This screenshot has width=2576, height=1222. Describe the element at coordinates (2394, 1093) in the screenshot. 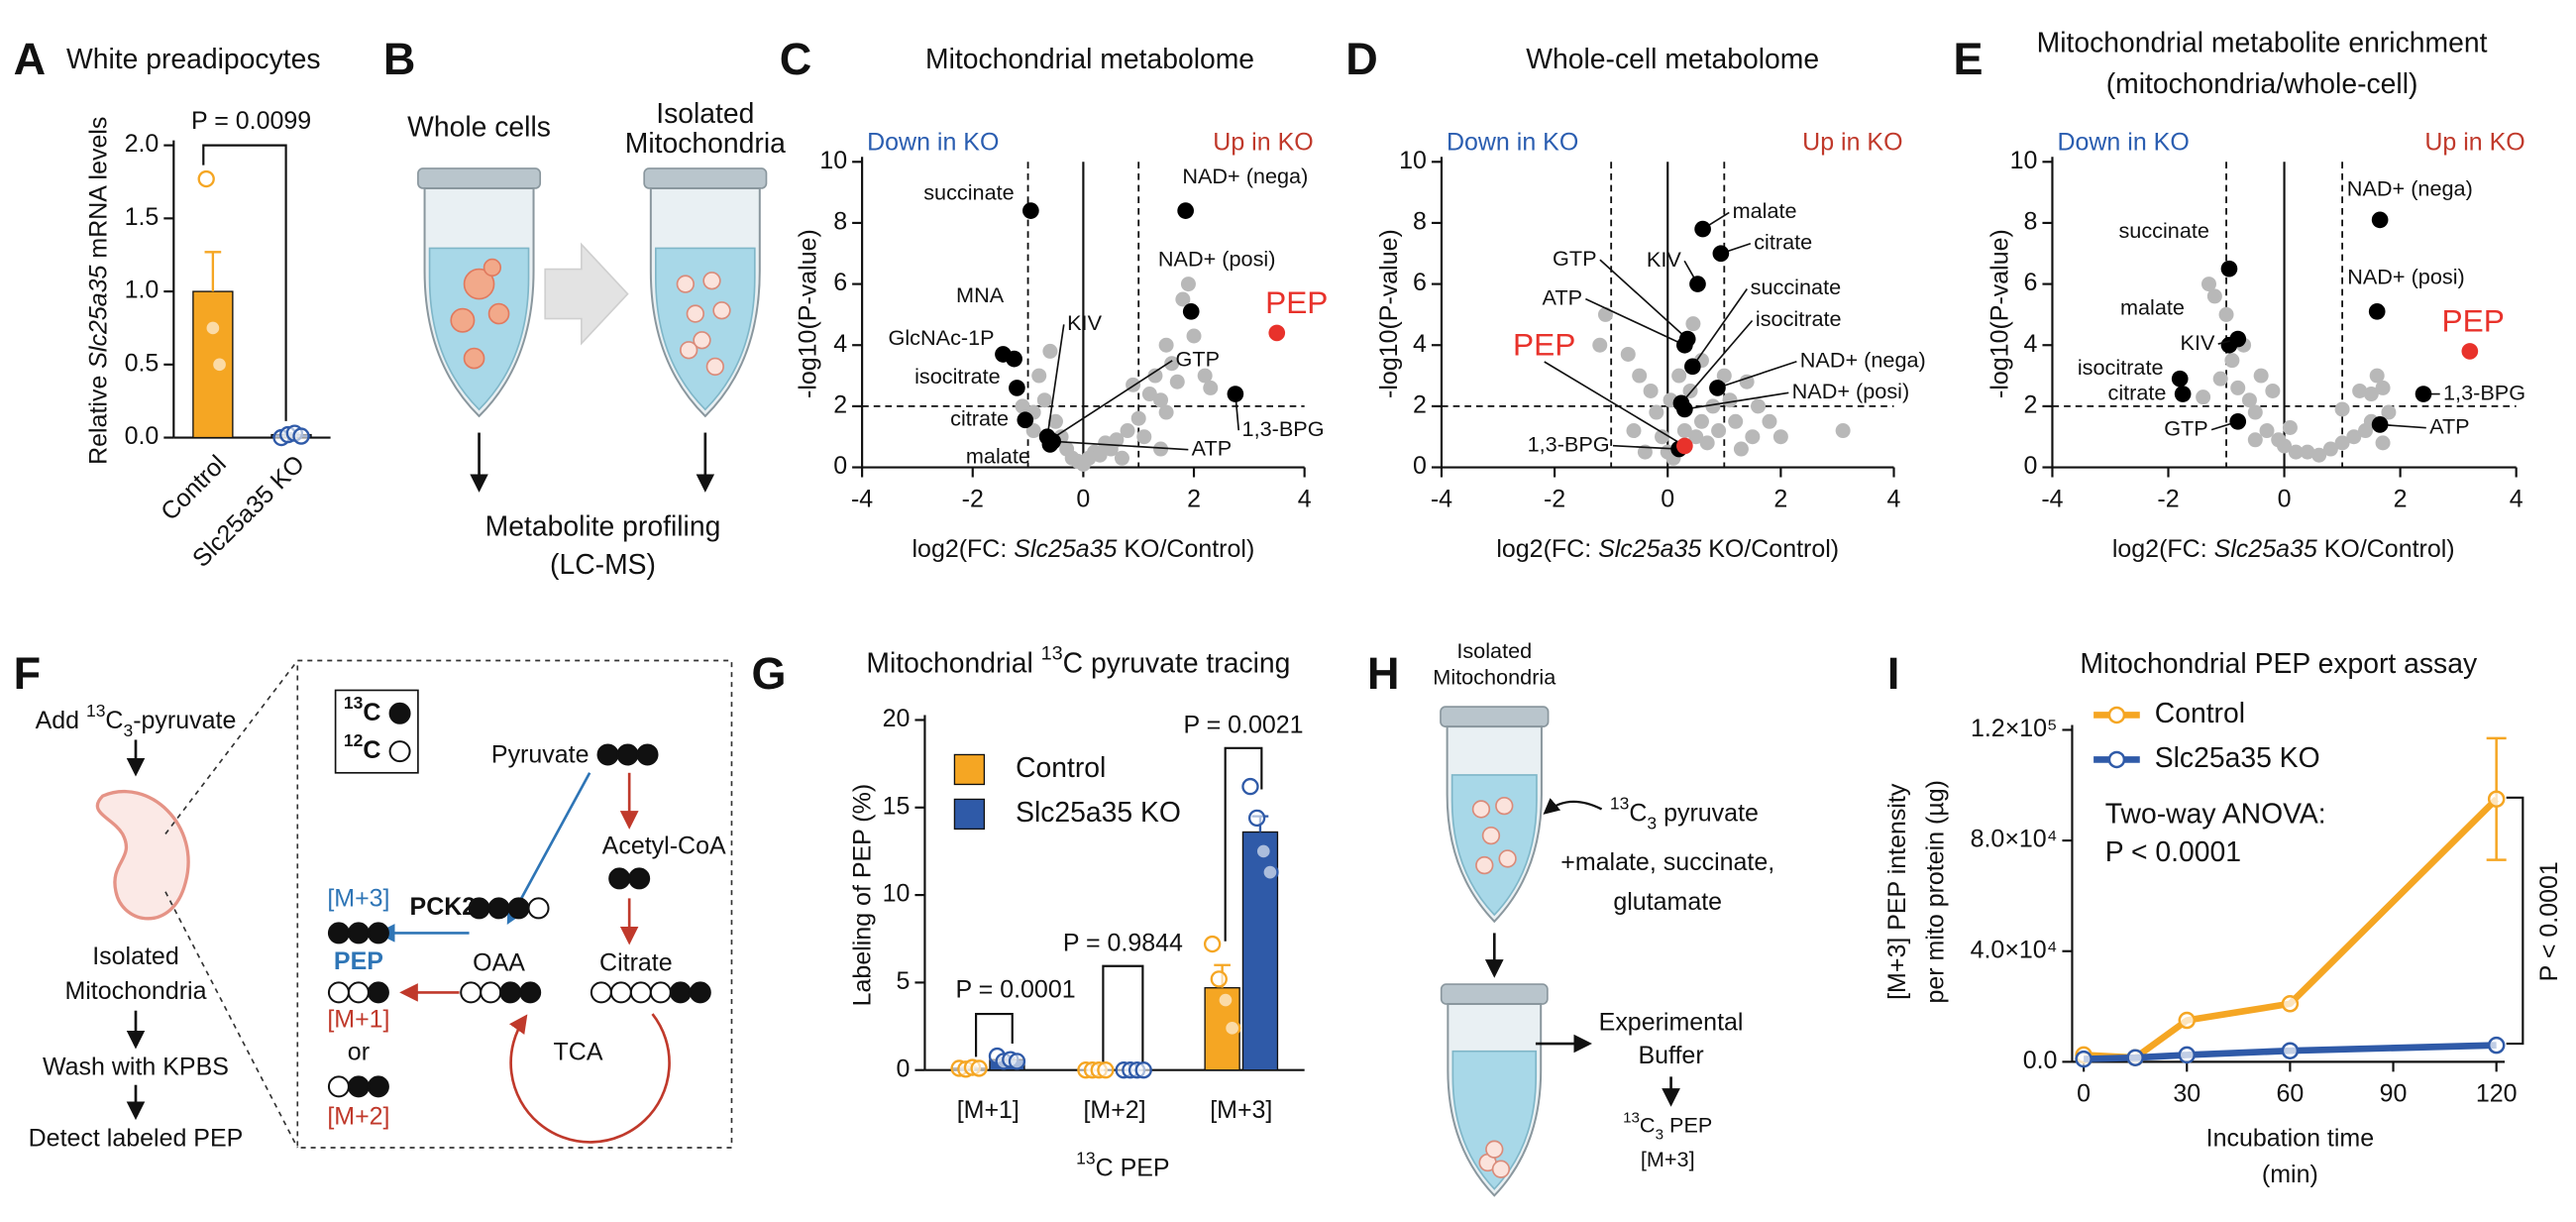

I see `x-tick-label: 90` at that location.